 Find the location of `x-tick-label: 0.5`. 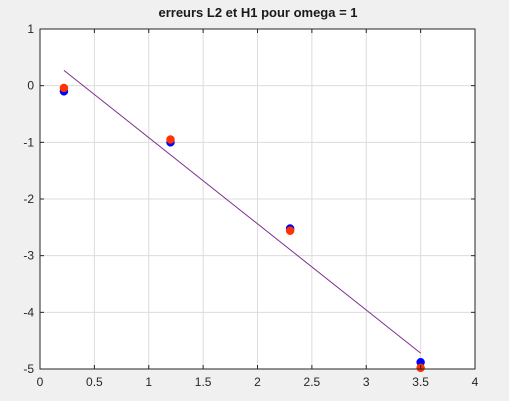

x-tick-label: 0.5 is located at coordinates (94, 382).